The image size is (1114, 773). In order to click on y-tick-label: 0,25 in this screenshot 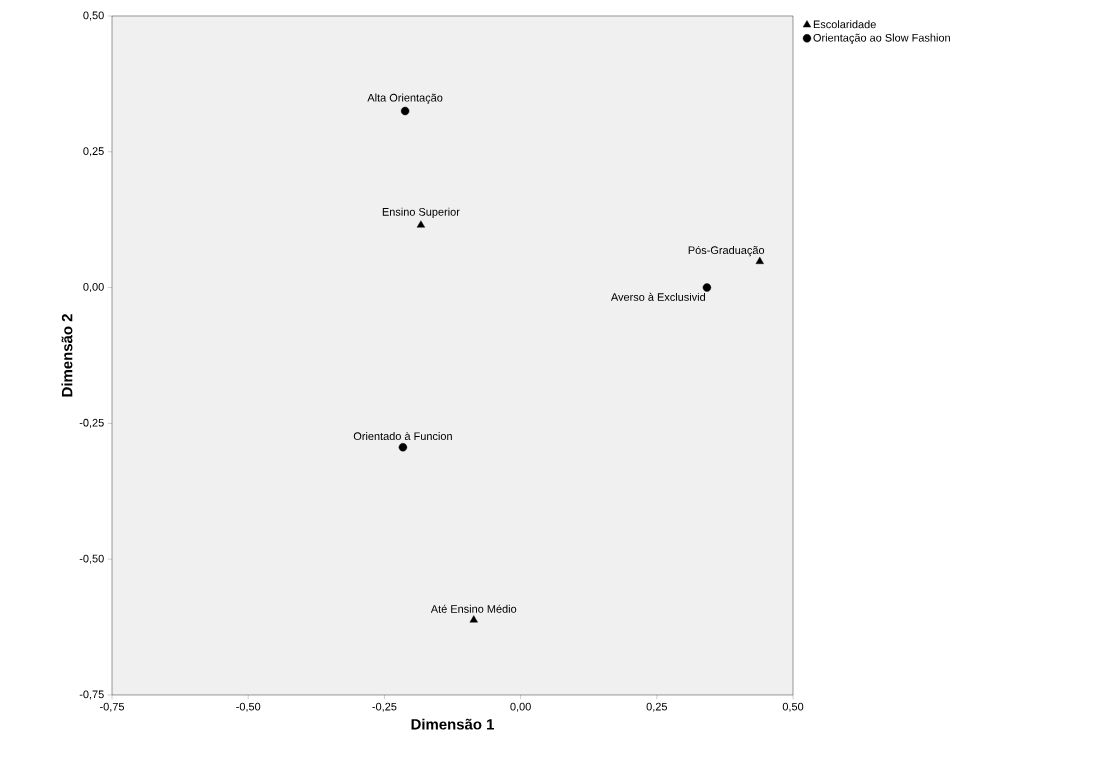, I will do `click(93, 152)`.